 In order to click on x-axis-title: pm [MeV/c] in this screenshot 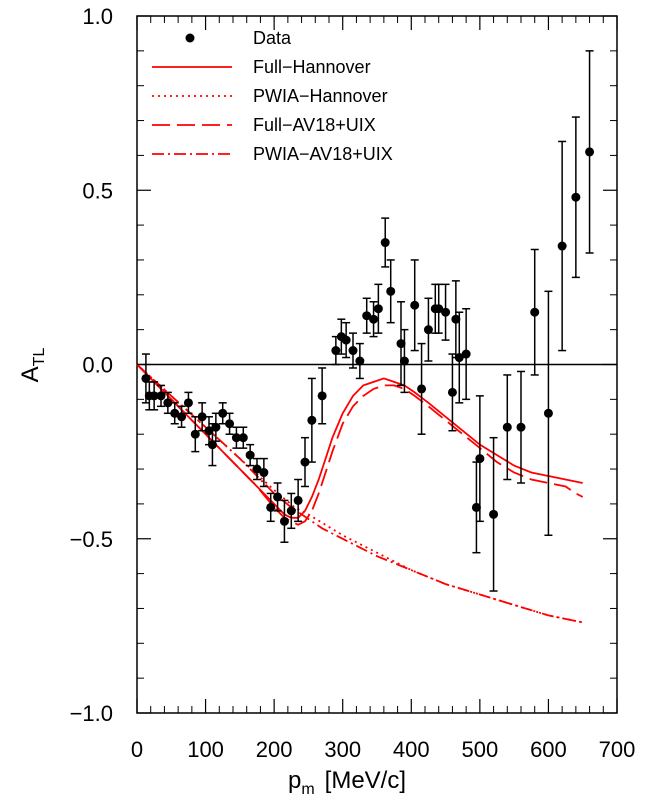, I will do `click(347, 782)`.